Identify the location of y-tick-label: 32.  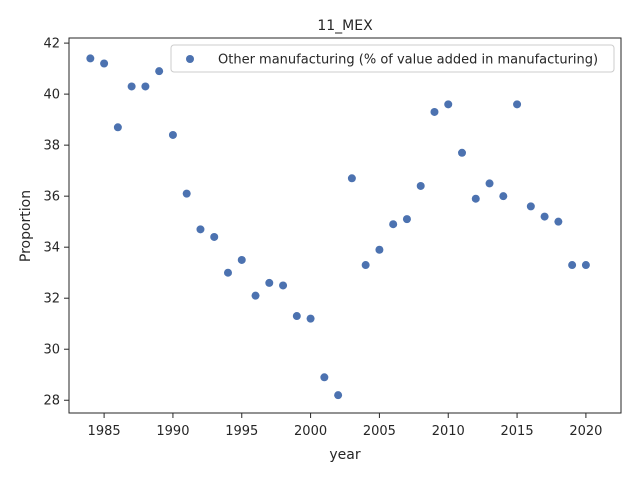
(51, 299).